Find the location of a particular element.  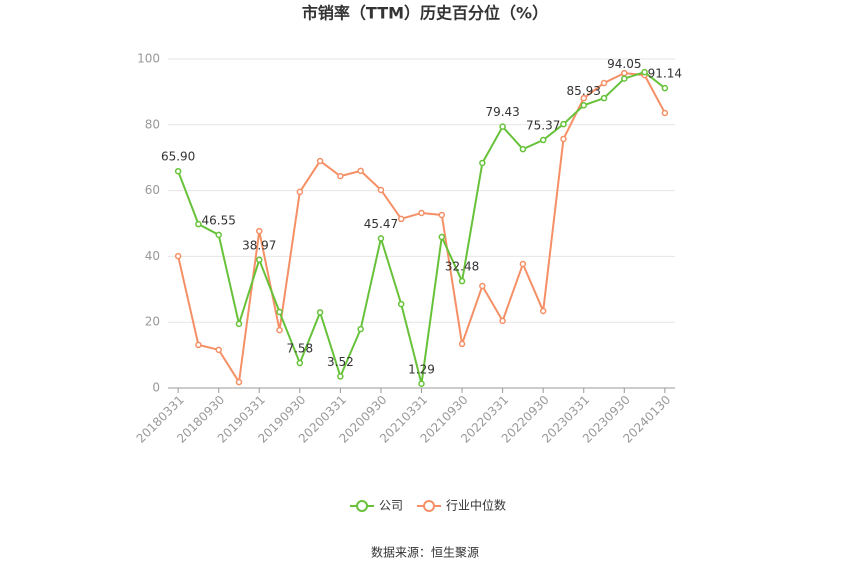

legend-label: 行业中位数 is located at coordinates (476, 505).